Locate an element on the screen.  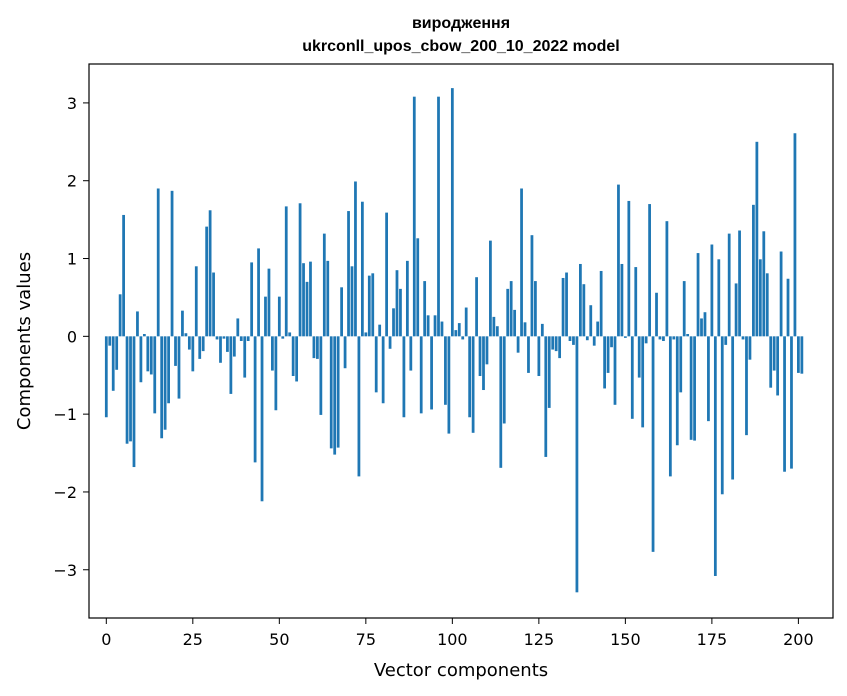
y-tick-label-4: 1 is located at coordinates (72, 259).